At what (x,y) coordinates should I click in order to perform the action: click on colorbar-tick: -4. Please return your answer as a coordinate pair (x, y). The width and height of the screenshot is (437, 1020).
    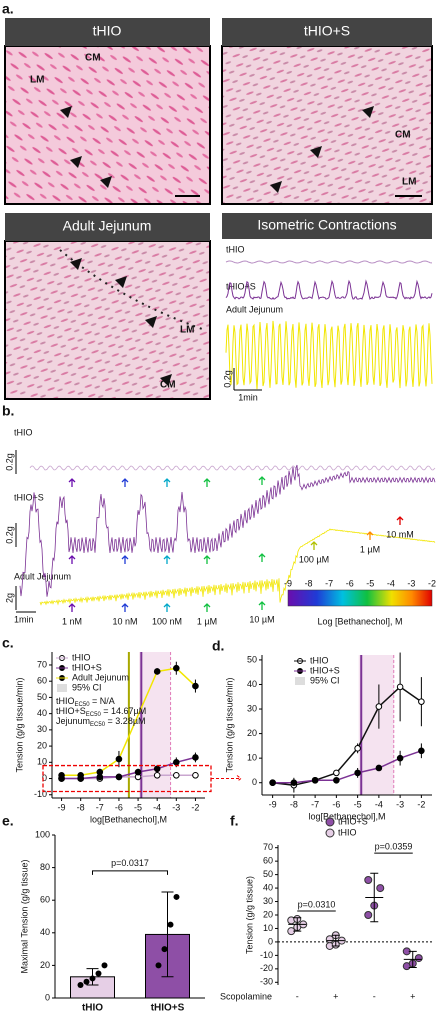
    Looking at the image, I should click on (391, 583).